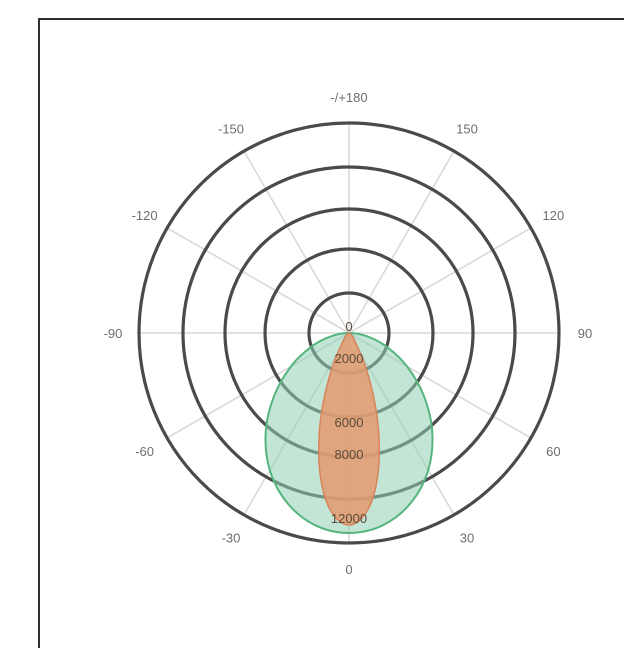 This screenshot has width=624, height=648. I want to click on angle-tick-label: 90, so click(585, 333).